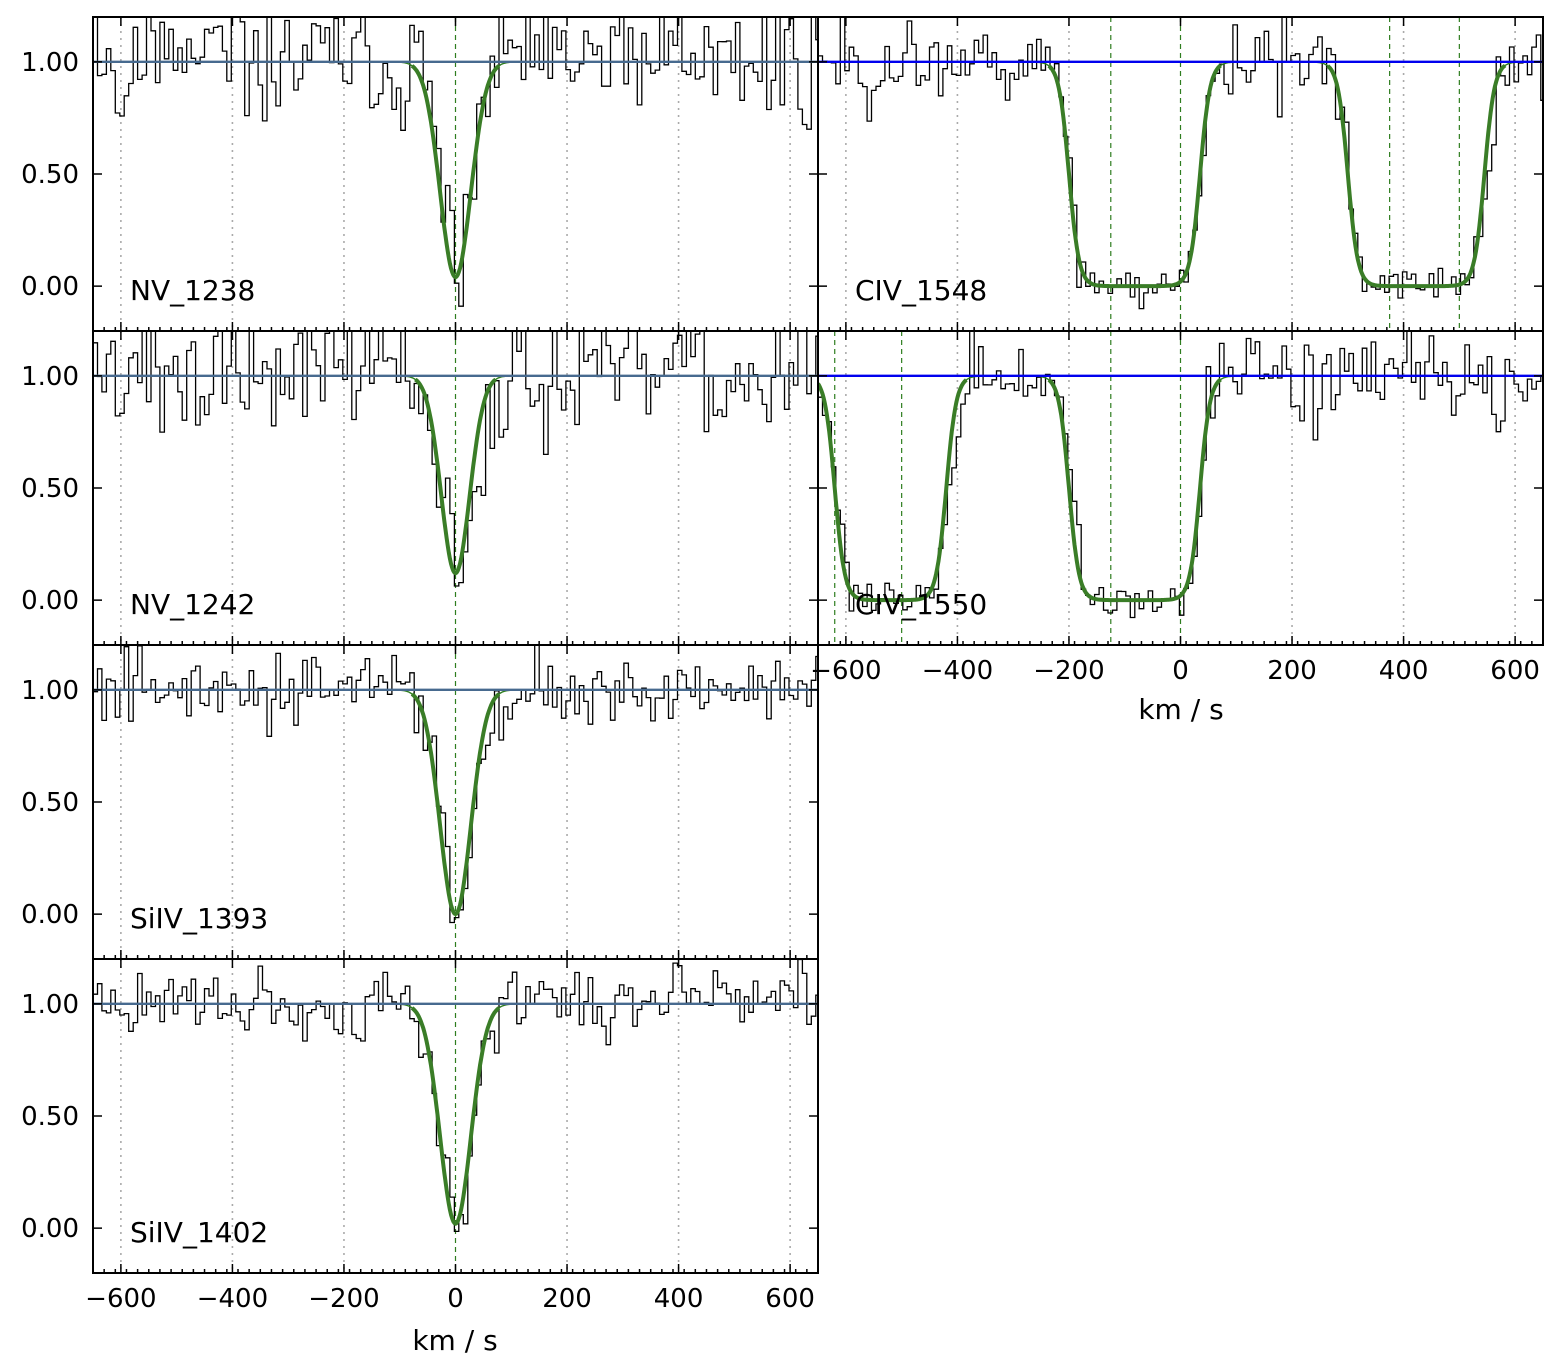  Describe the element at coordinates (1180, 709) in the screenshot. I see `x-axis-title-right: km / s` at that location.